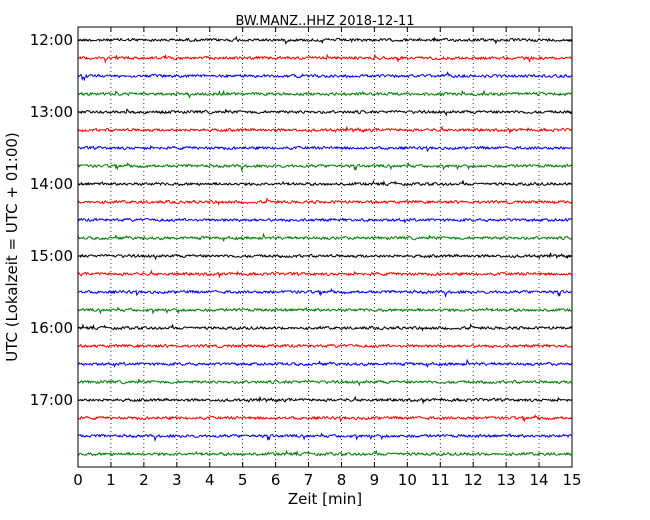 The height and width of the screenshot is (520, 650). Describe the element at coordinates (78, 480) in the screenshot. I see `x-tick-label: 0` at that location.